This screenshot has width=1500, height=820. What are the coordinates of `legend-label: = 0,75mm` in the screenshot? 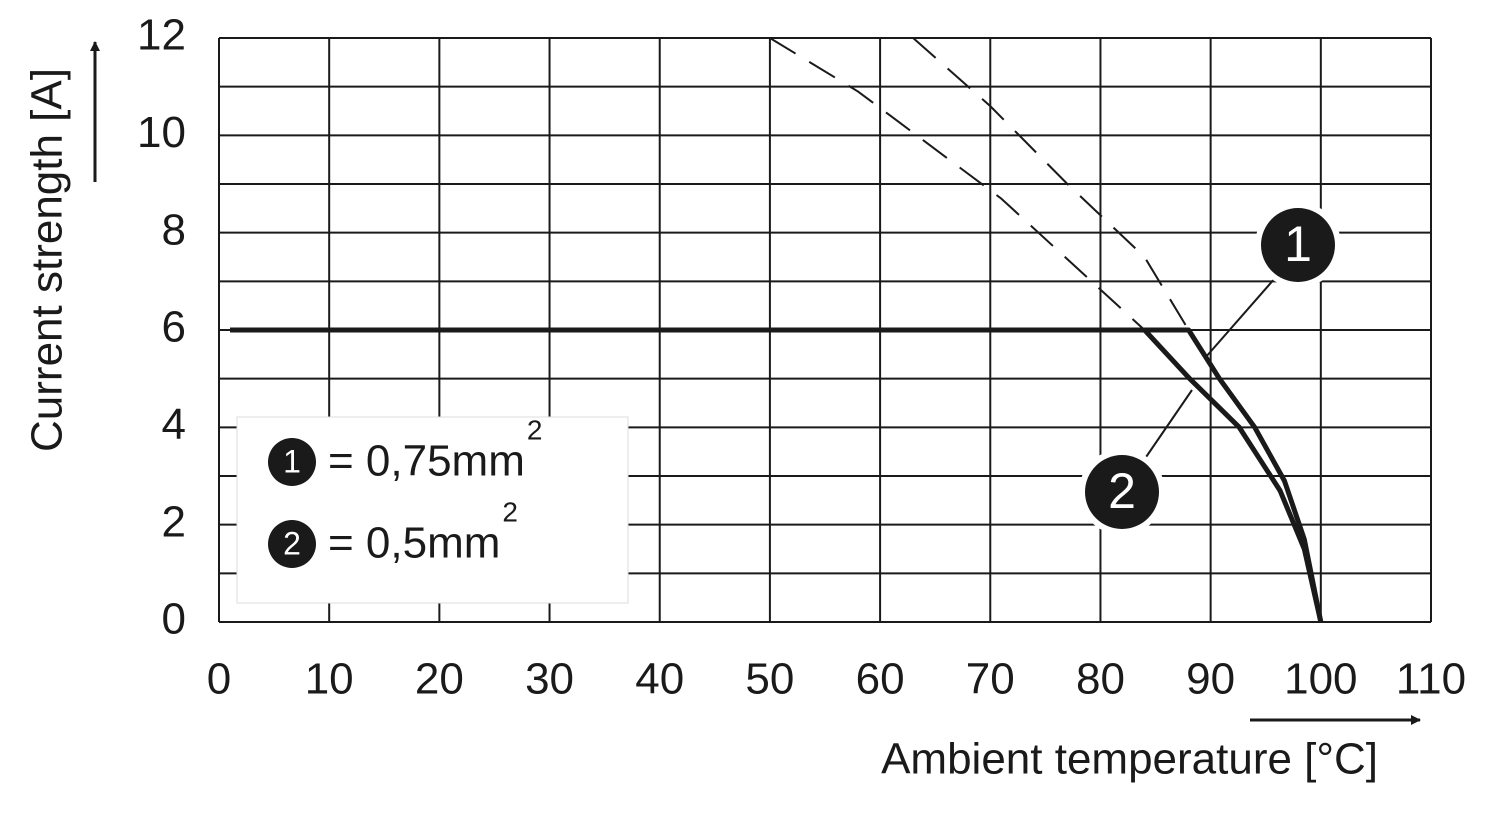 It's located at (426, 461).